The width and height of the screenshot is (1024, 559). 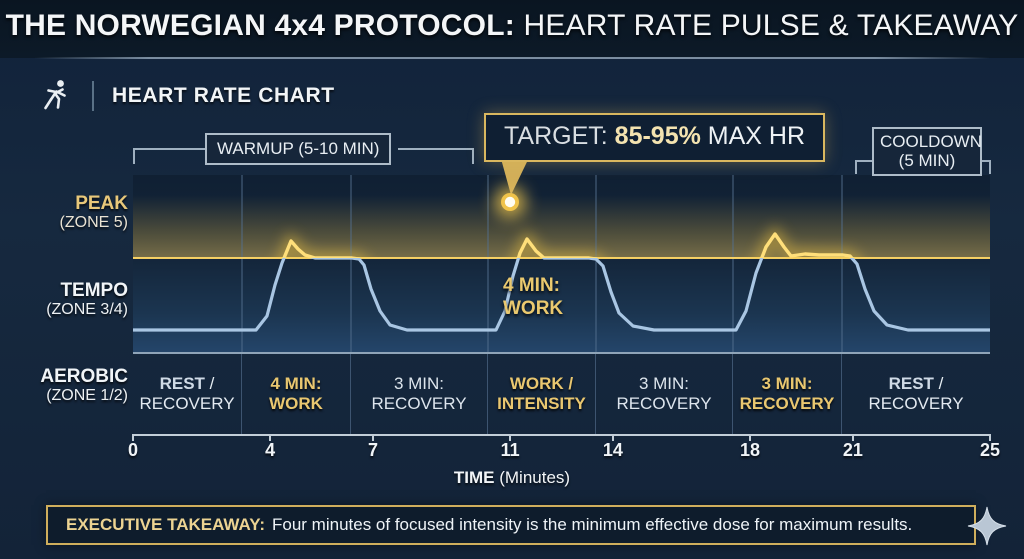 What do you see at coordinates (657, 136) in the screenshot?
I see `target-callout-value: 85-95%` at bounding box center [657, 136].